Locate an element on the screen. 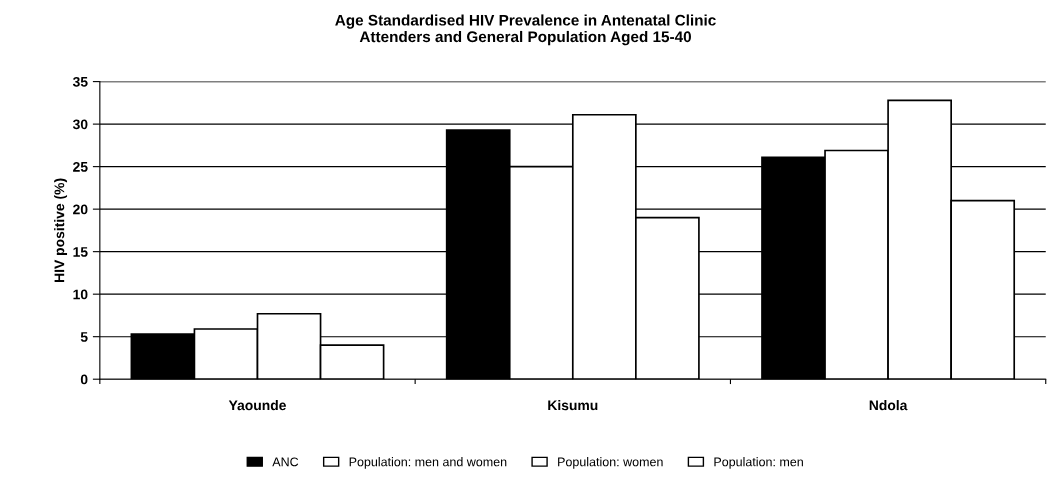 This screenshot has width=1051, height=480. y-tick-label: 25 is located at coordinates (80, 166).